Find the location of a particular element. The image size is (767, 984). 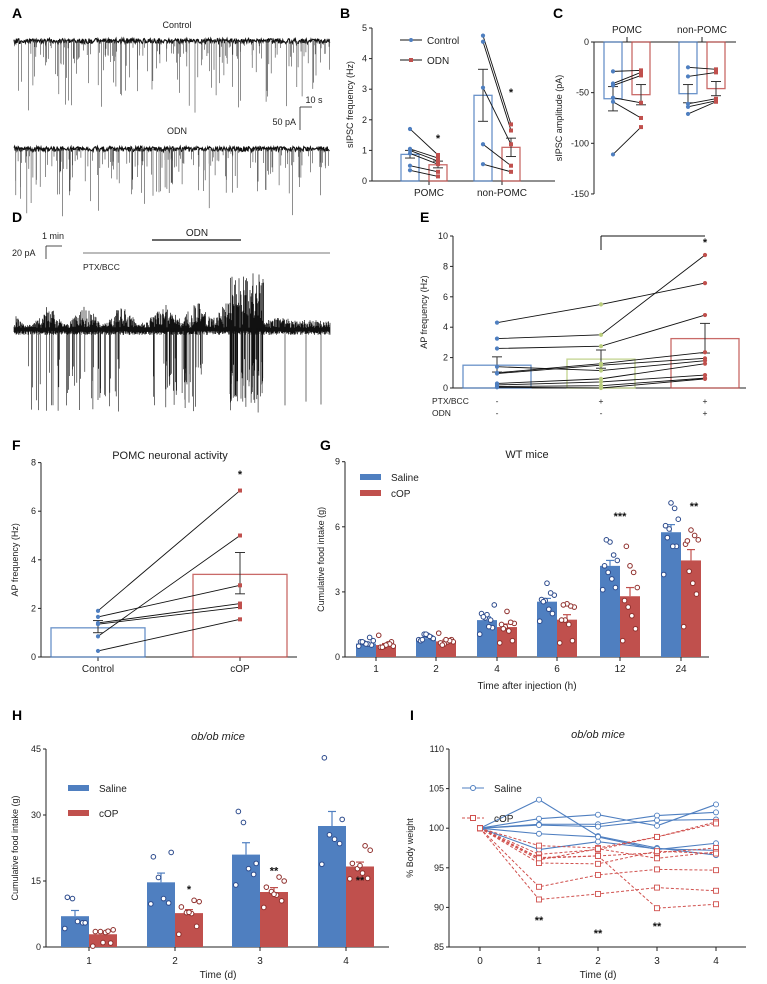

y-tick-label: 4 is located at coordinates (364, 59).